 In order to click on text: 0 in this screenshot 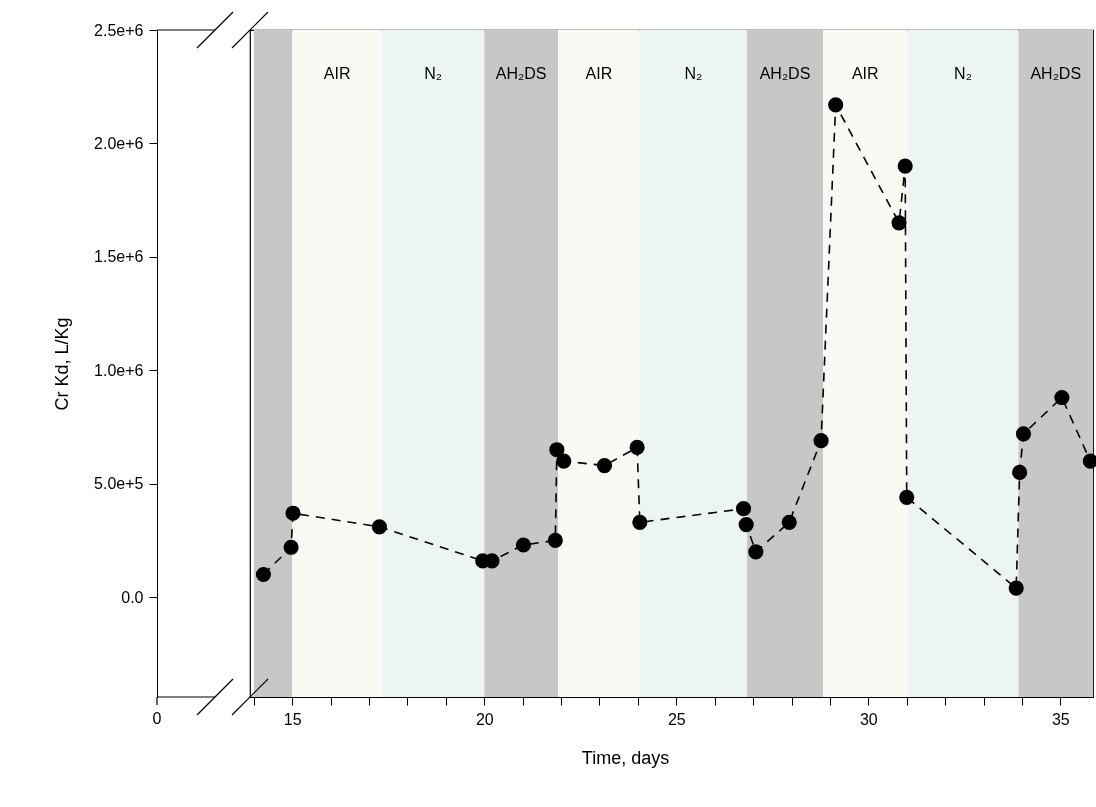, I will do `click(157, 718)`.